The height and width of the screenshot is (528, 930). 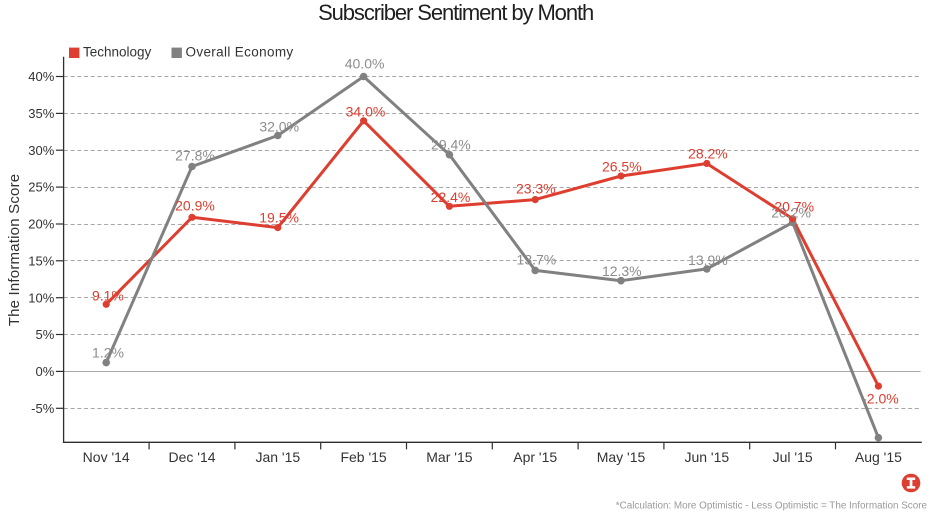 What do you see at coordinates (108, 353) in the screenshot?
I see `svg-text: 1.2%` at bounding box center [108, 353].